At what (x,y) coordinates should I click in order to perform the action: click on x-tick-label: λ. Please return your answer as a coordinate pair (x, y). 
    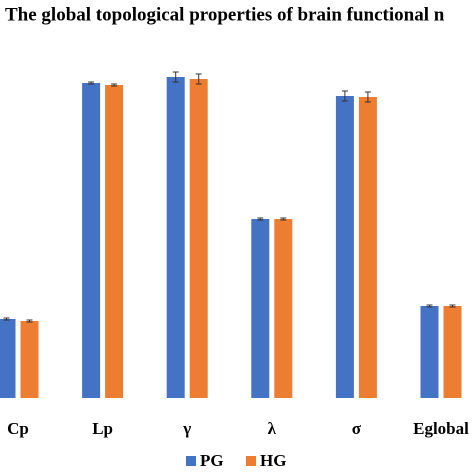
    Looking at the image, I should click on (272, 428).